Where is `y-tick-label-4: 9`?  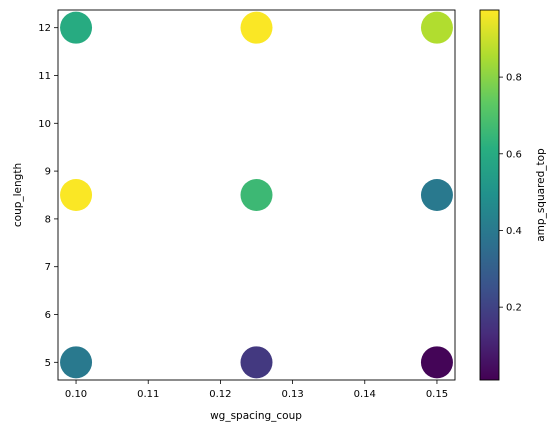 y-tick-label-4: 9 is located at coordinates (48, 172).